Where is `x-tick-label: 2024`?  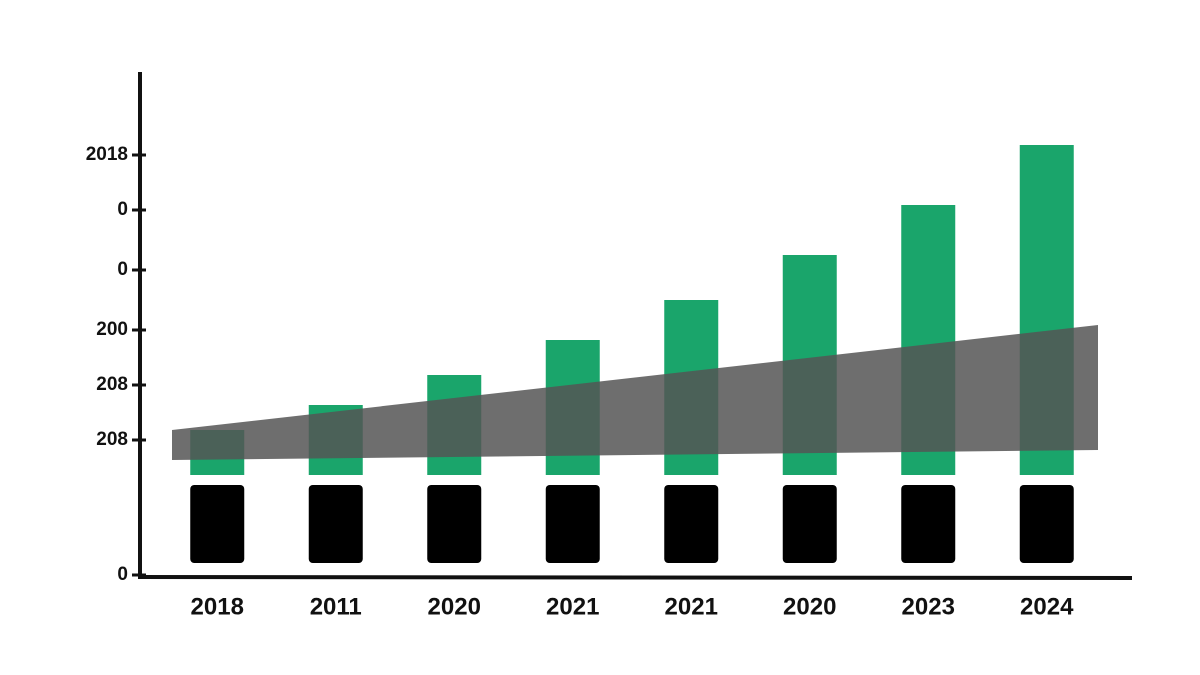 x-tick-label: 2024 is located at coordinates (1047, 606).